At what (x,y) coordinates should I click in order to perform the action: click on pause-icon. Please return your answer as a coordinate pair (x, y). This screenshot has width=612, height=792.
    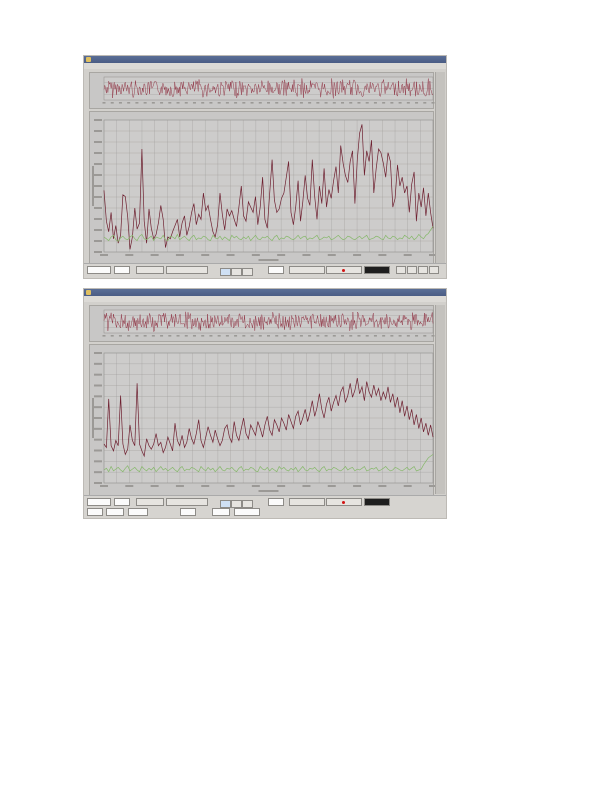
    Looking at the image, I should click on (423, 270).